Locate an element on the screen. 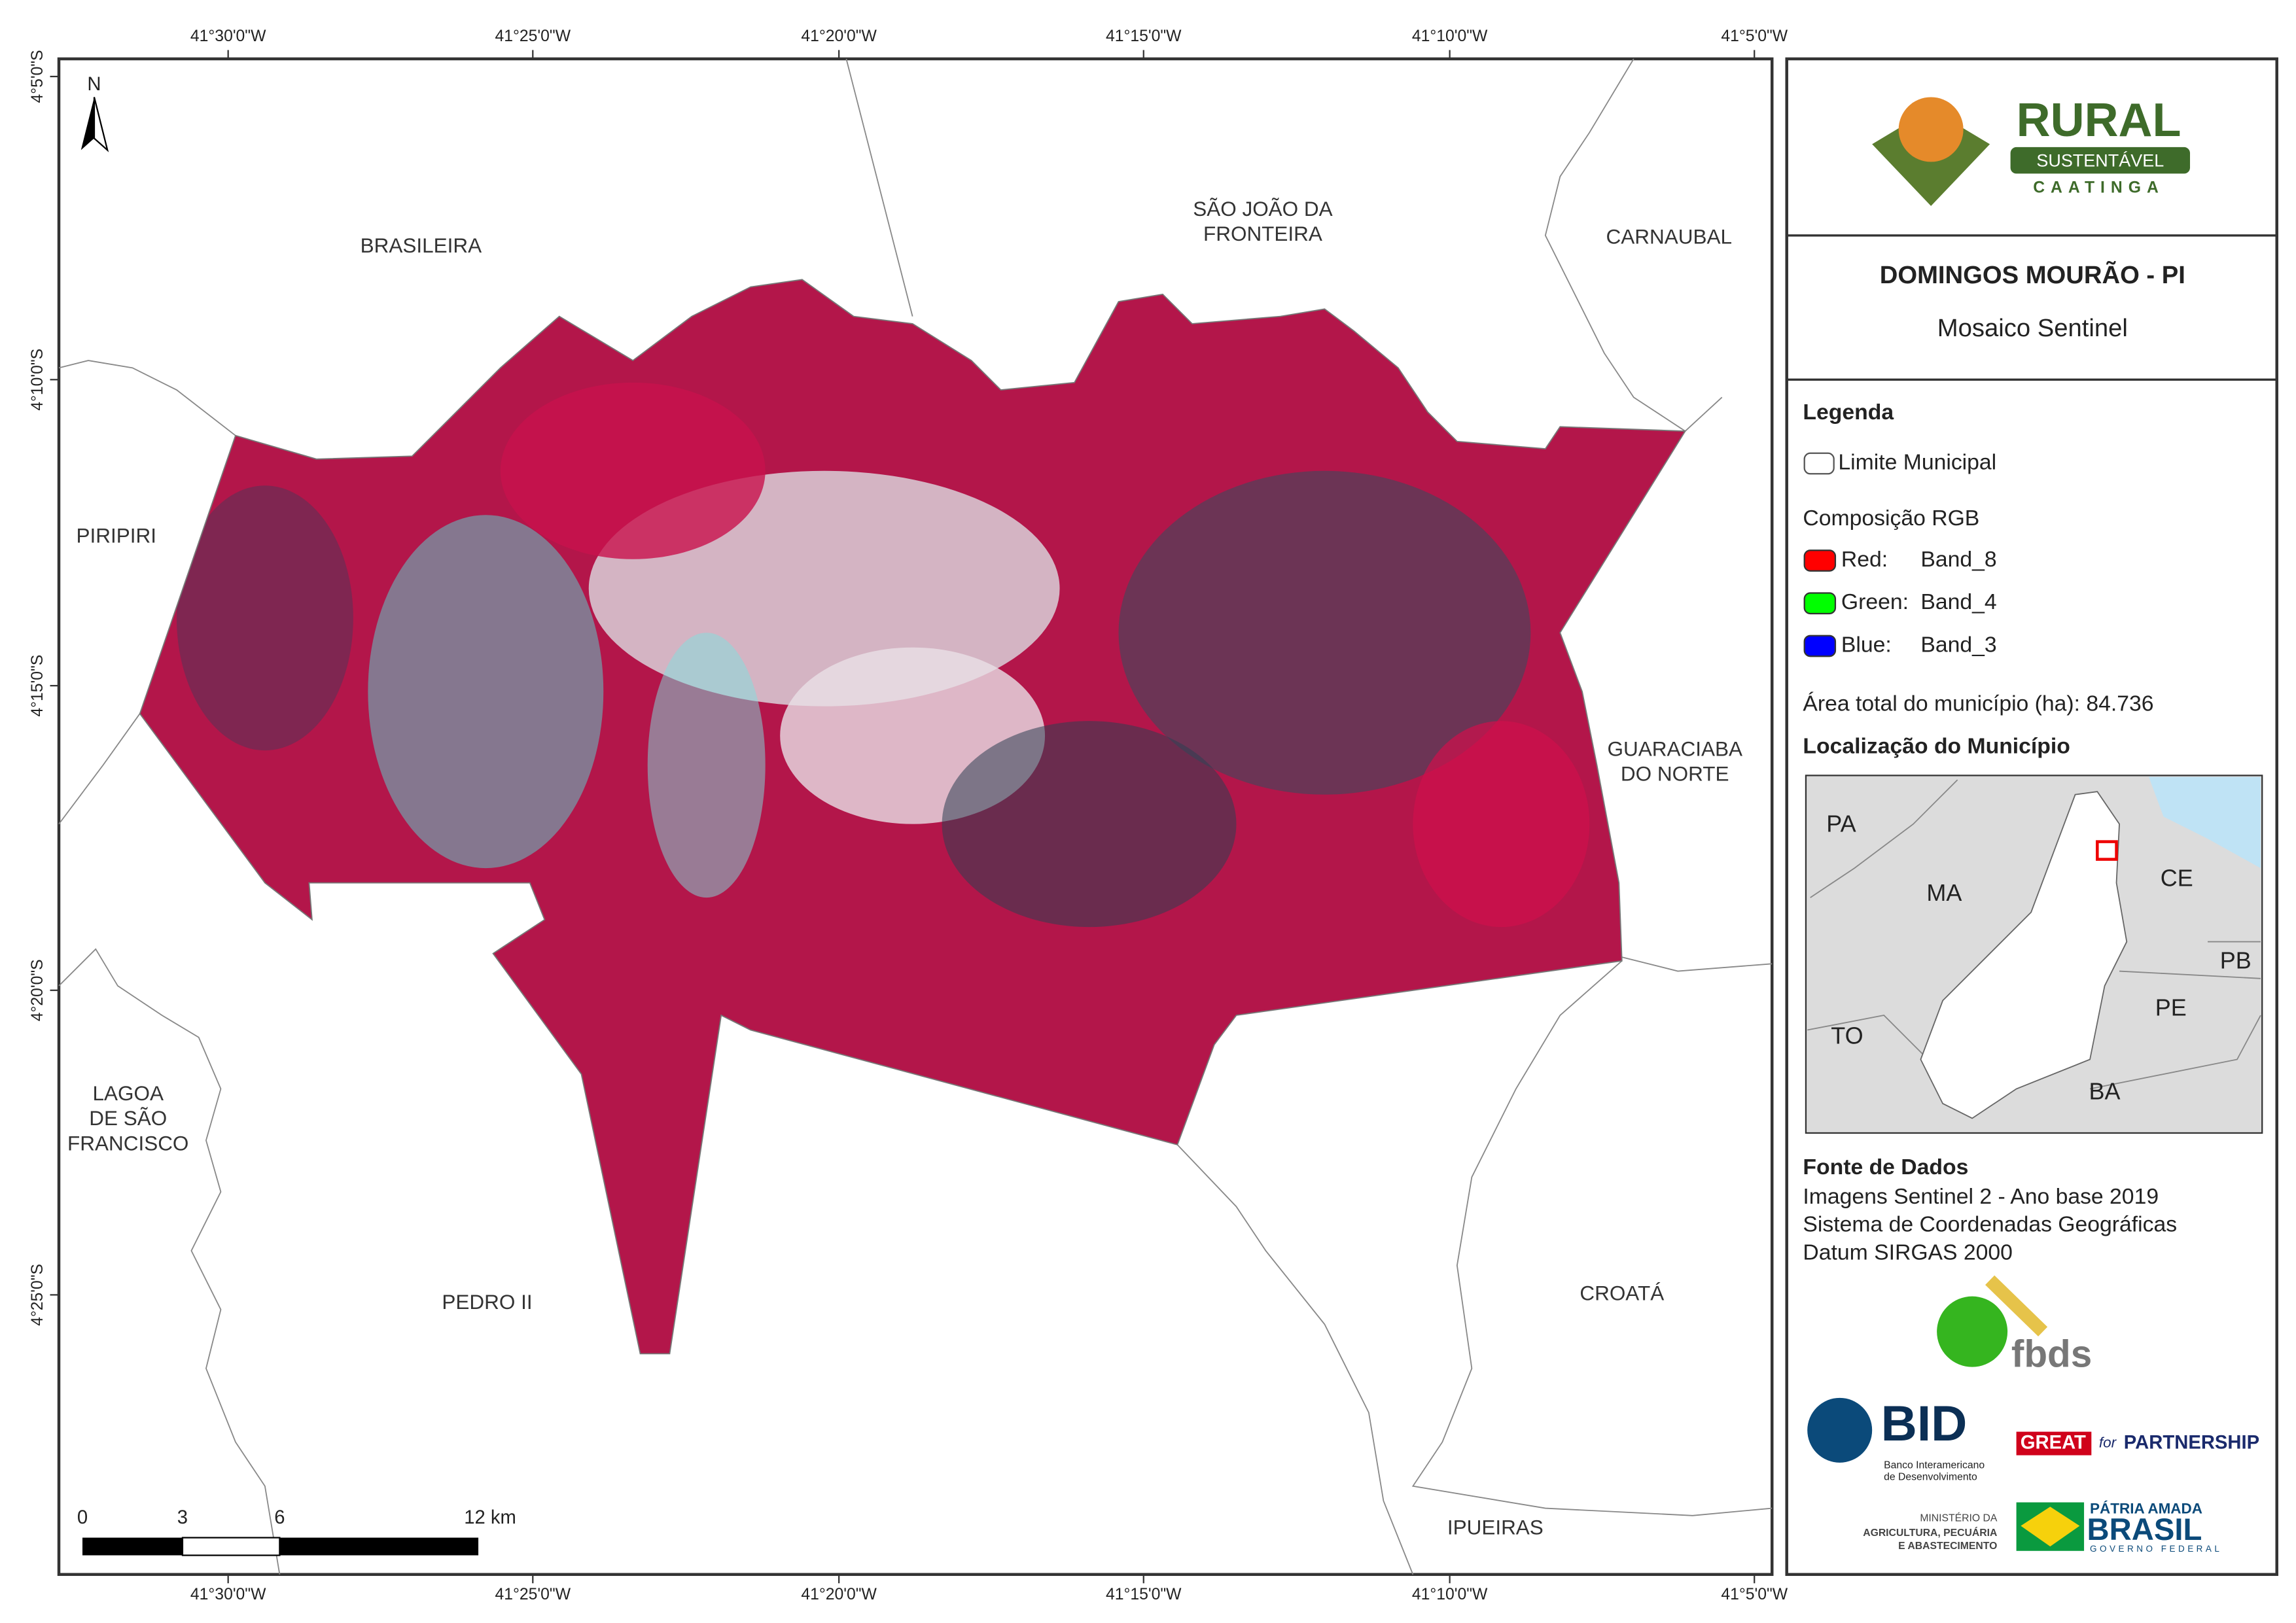 The image size is (2296, 1623). bid-name: de Desenvolvimento is located at coordinates (1930, 1476).